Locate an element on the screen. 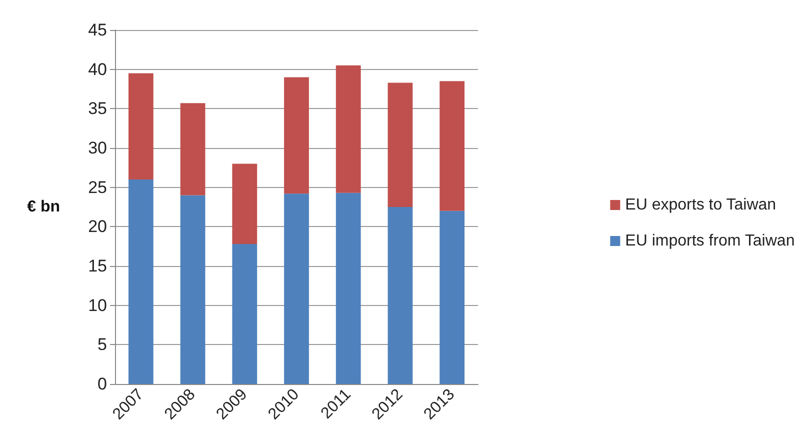 The width and height of the screenshot is (808, 446). y-tick-label: 40 is located at coordinates (97, 69).